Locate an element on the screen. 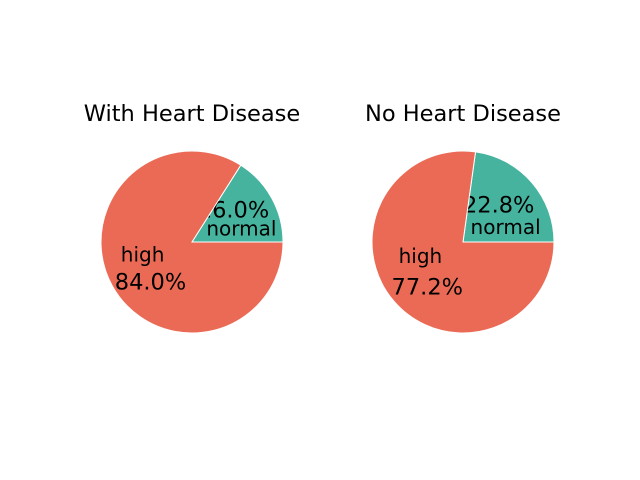  slice-percent-label: 77.2% is located at coordinates (427, 288).